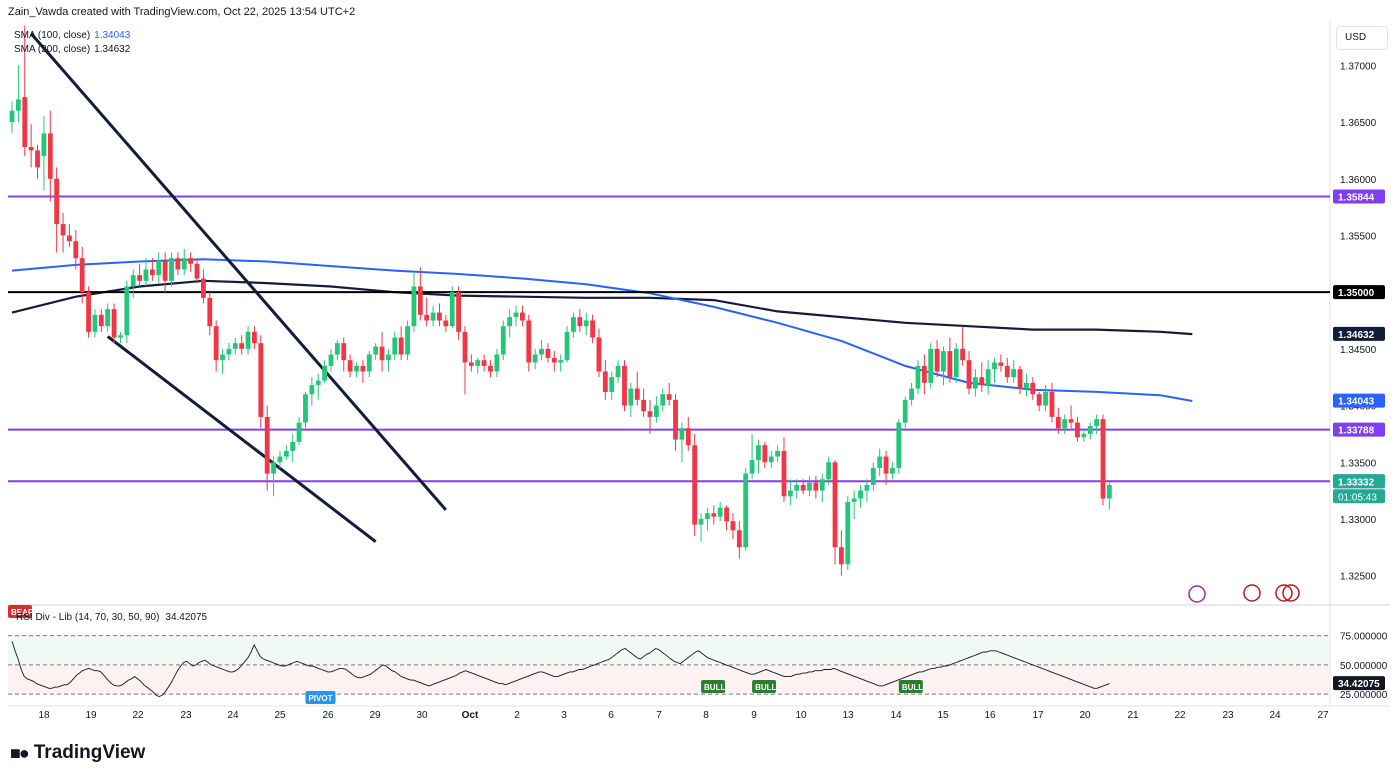 Image resolution: width=1400 pixels, height=778 pixels. Describe the element at coordinates (89, 752) in the screenshot. I see `brand-name: TradingView` at that location.